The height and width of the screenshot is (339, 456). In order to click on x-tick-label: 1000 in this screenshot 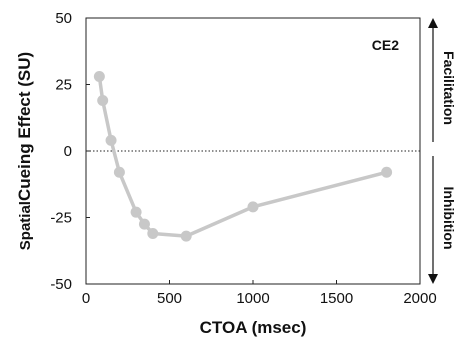, I will do `click(252, 298)`.